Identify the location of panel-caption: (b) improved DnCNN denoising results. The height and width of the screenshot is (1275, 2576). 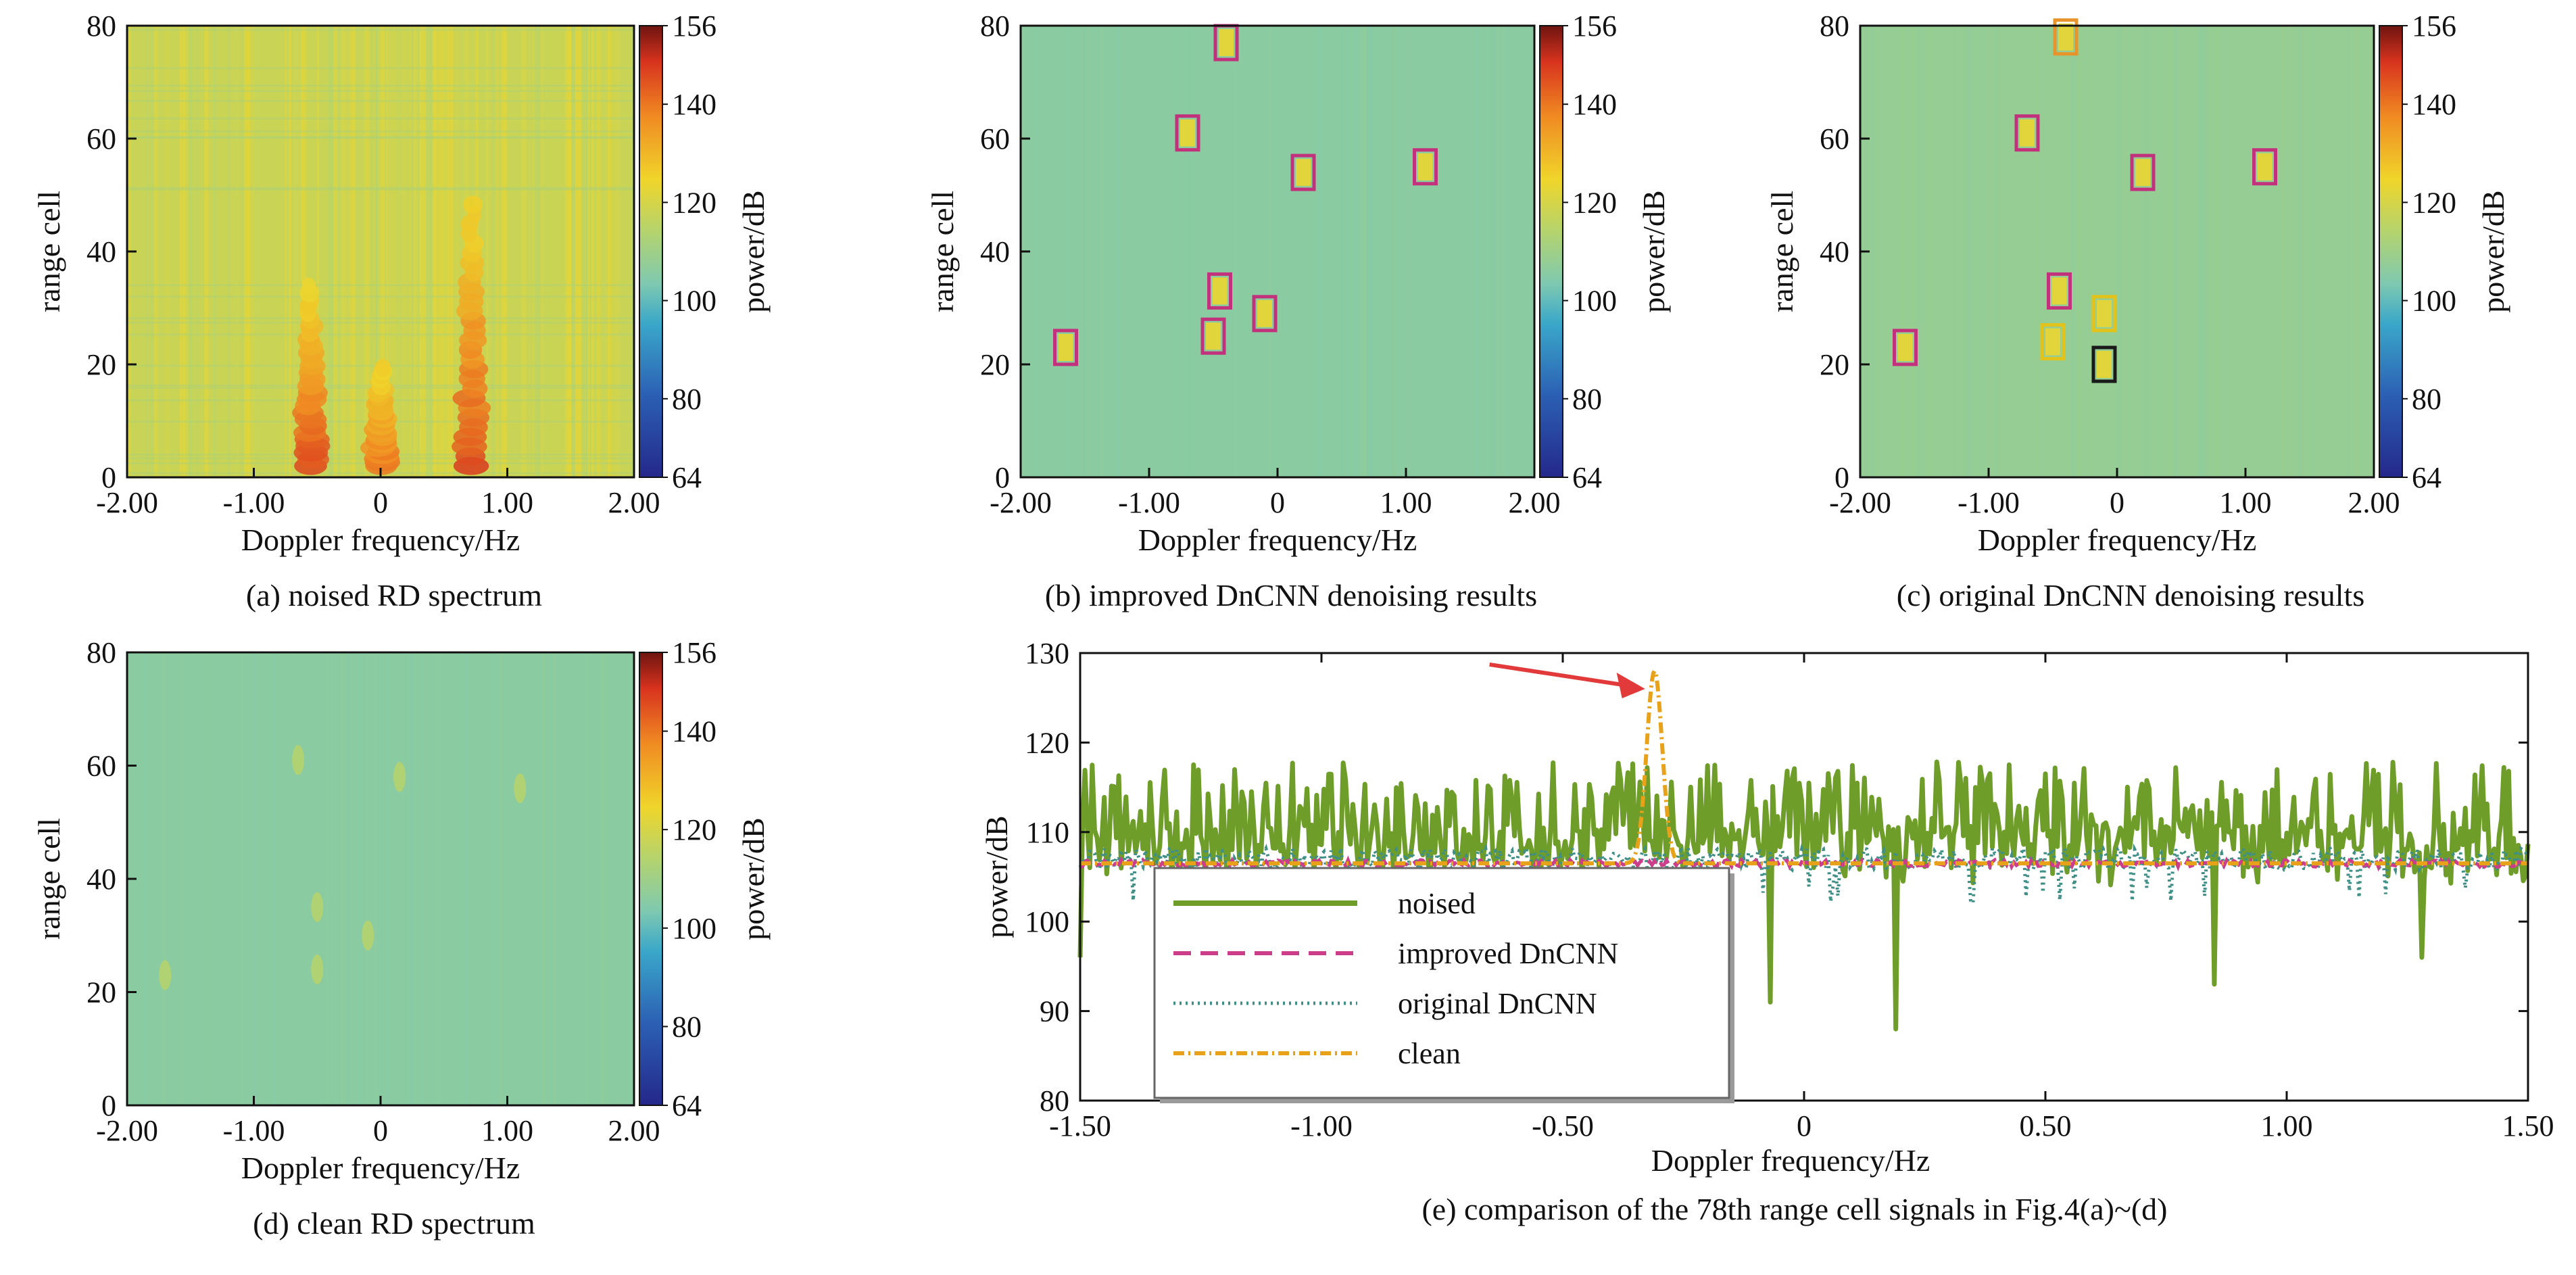
(1291, 595).